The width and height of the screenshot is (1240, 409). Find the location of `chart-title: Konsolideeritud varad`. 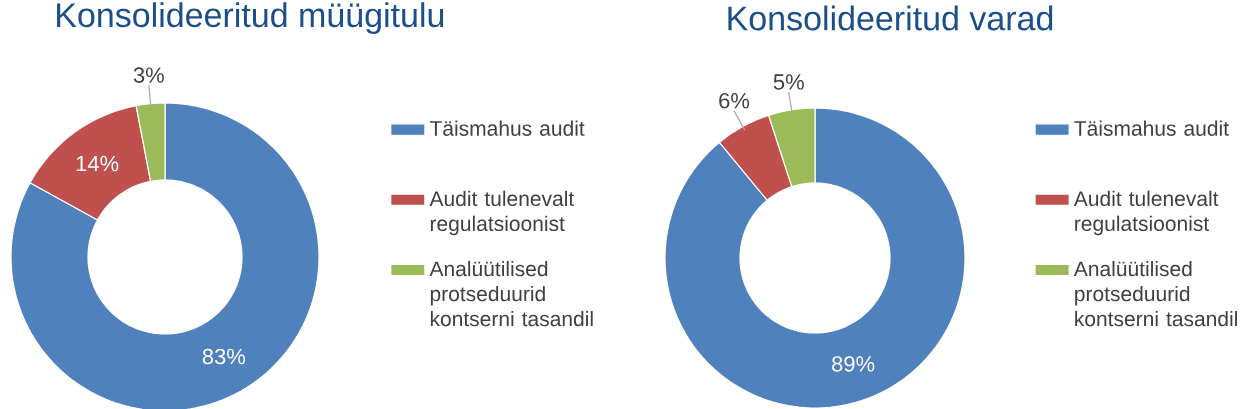

chart-title: Konsolideeritud varad is located at coordinates (890, 18).